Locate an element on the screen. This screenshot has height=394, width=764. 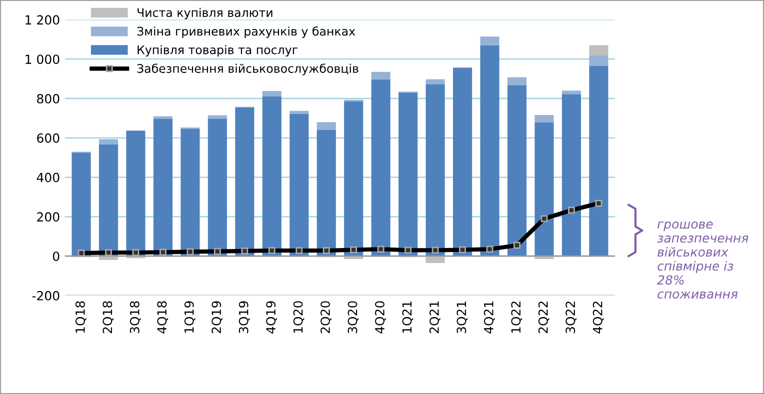
y-tick-label: 800 is located at coordinates (48, 99).